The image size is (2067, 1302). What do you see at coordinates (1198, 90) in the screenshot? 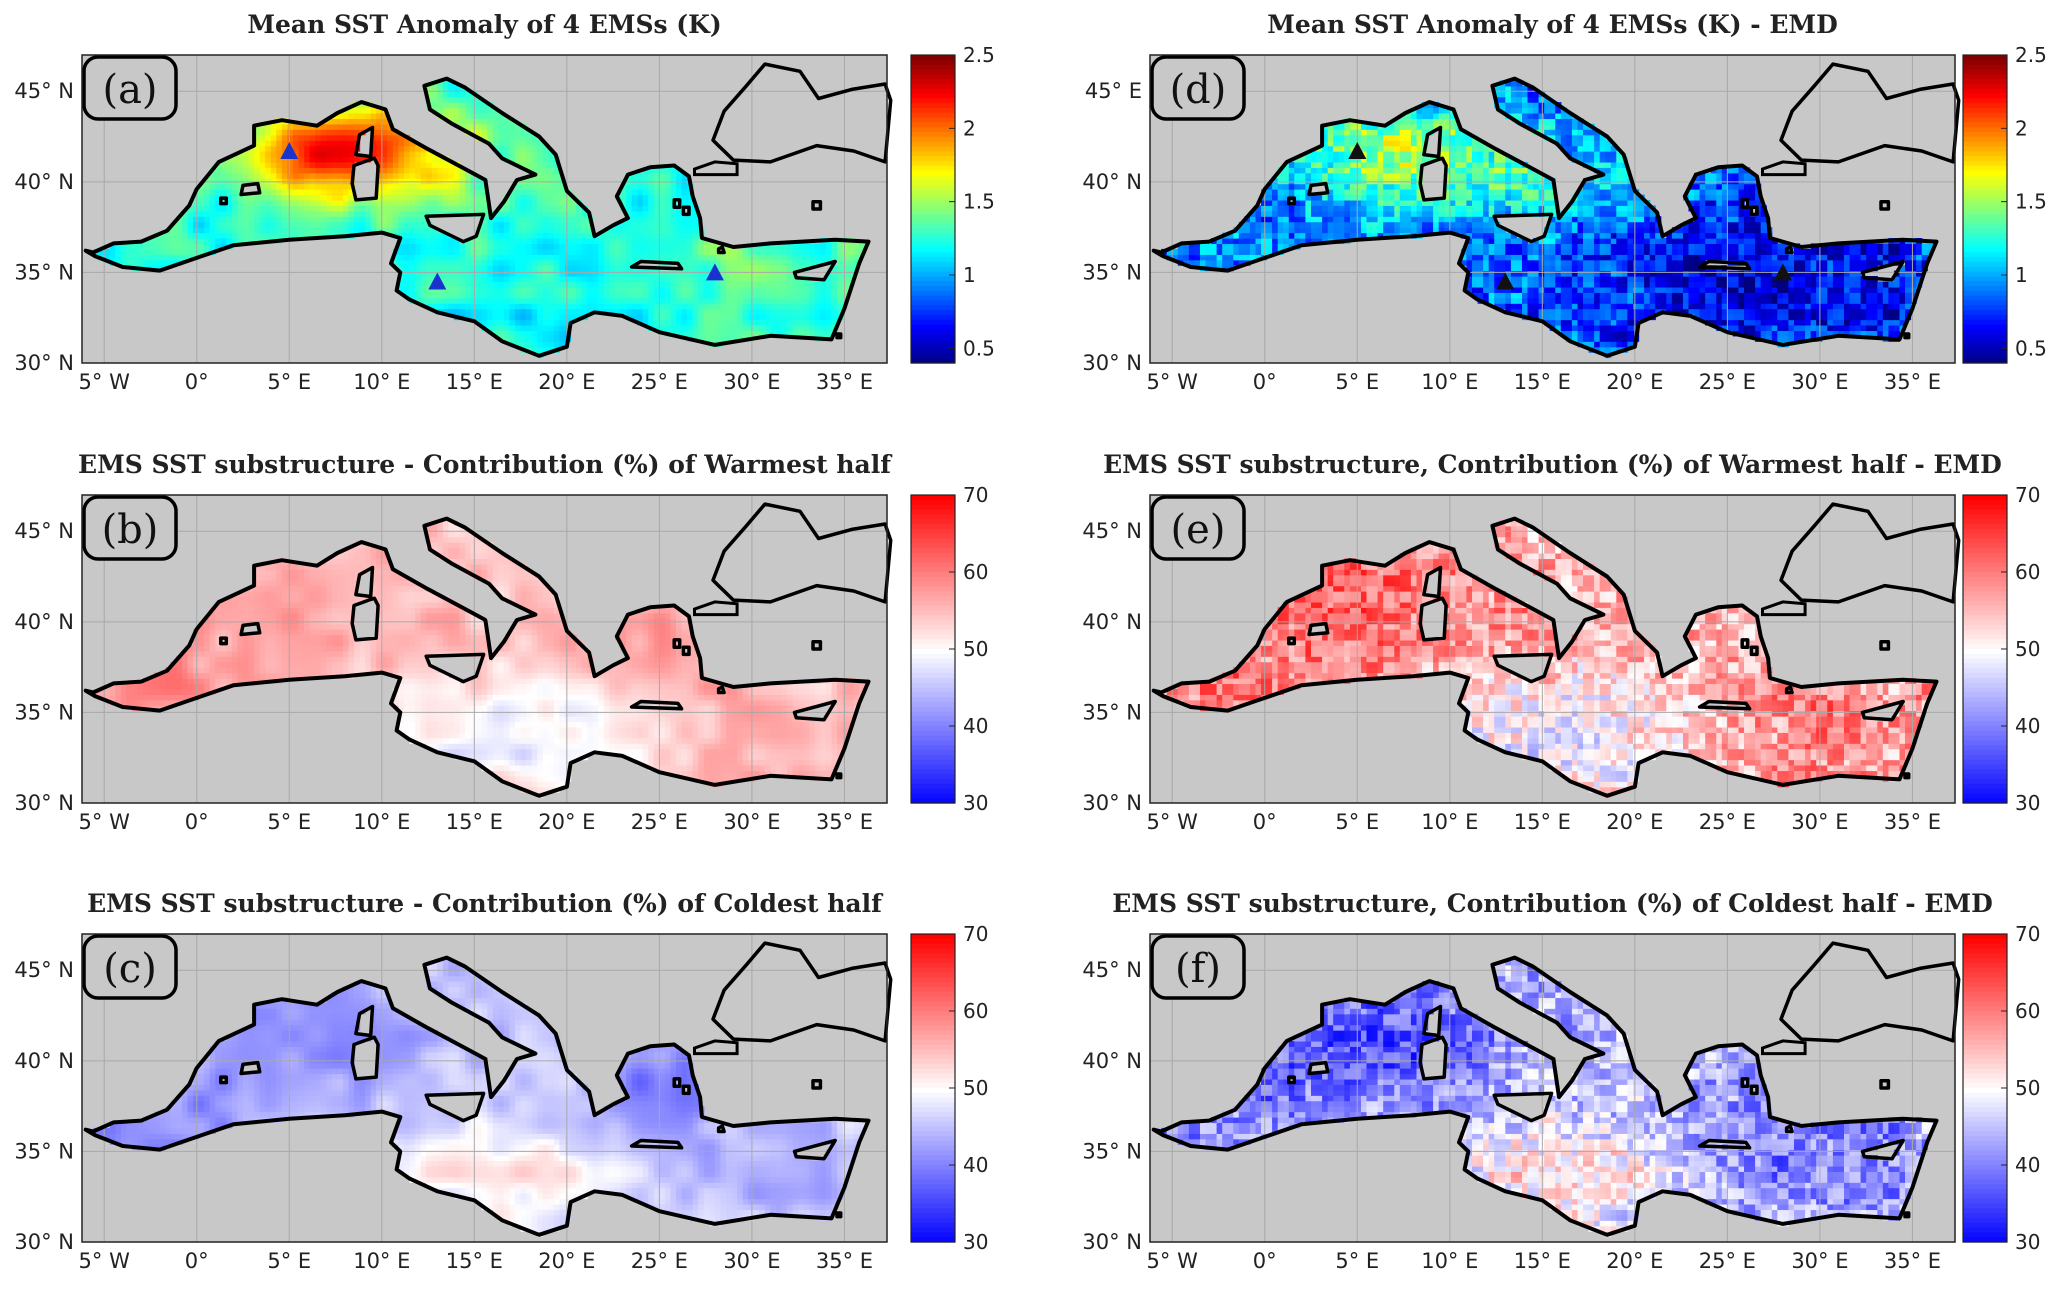
I see `panel-label: (d)` at bounding box center [1198, 90].